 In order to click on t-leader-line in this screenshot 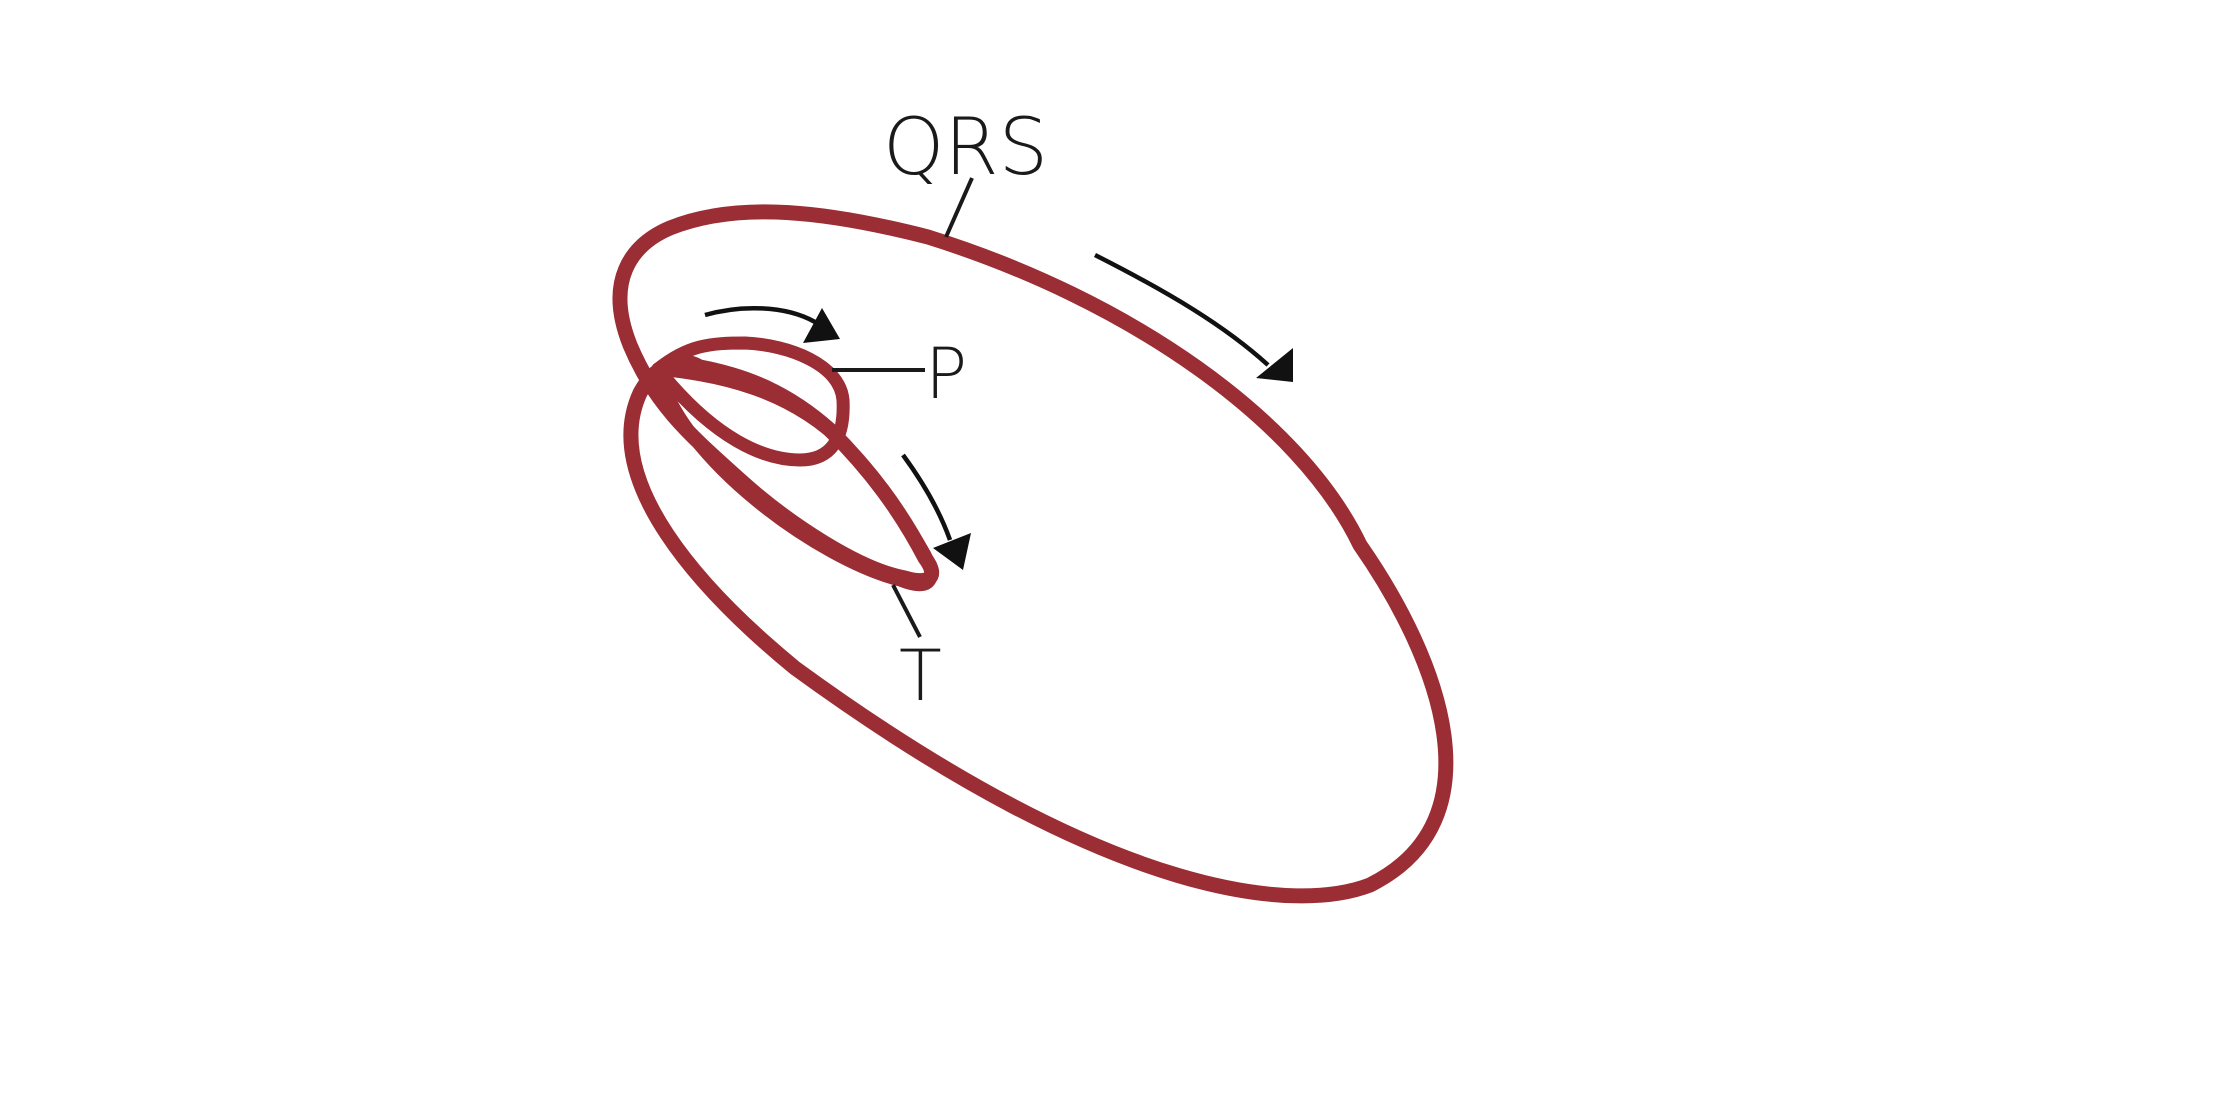, I will do `click(906, 611)`.